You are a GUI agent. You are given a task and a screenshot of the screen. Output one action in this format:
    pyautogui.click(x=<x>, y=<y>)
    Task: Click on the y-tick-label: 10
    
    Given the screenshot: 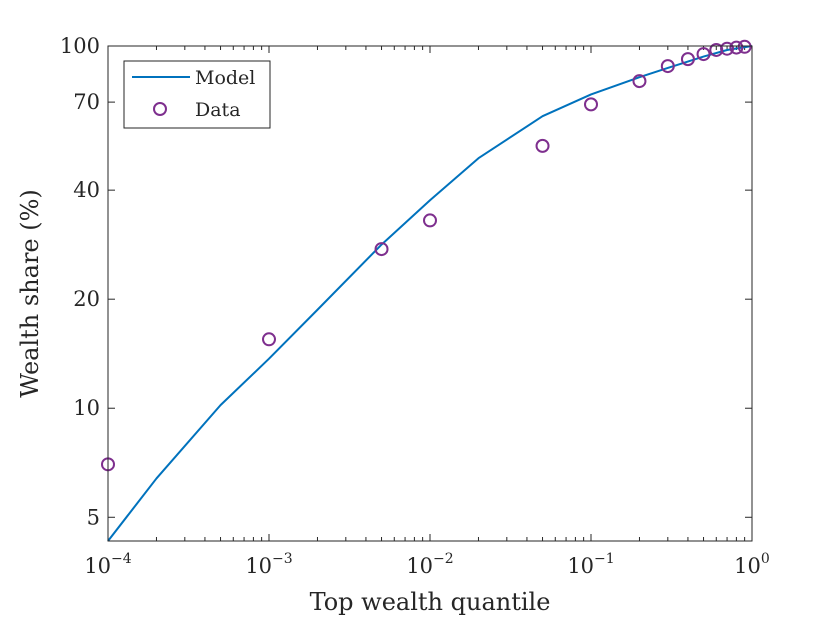 What is the action you would take?
    pyautogui.click(x=86, y=408)
    